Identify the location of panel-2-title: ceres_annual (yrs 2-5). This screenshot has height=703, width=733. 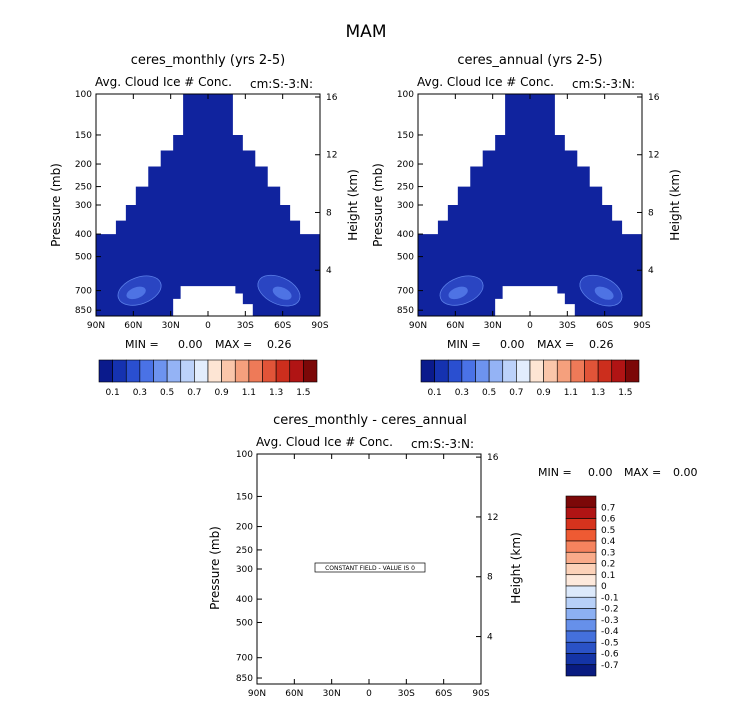
(529, 60).